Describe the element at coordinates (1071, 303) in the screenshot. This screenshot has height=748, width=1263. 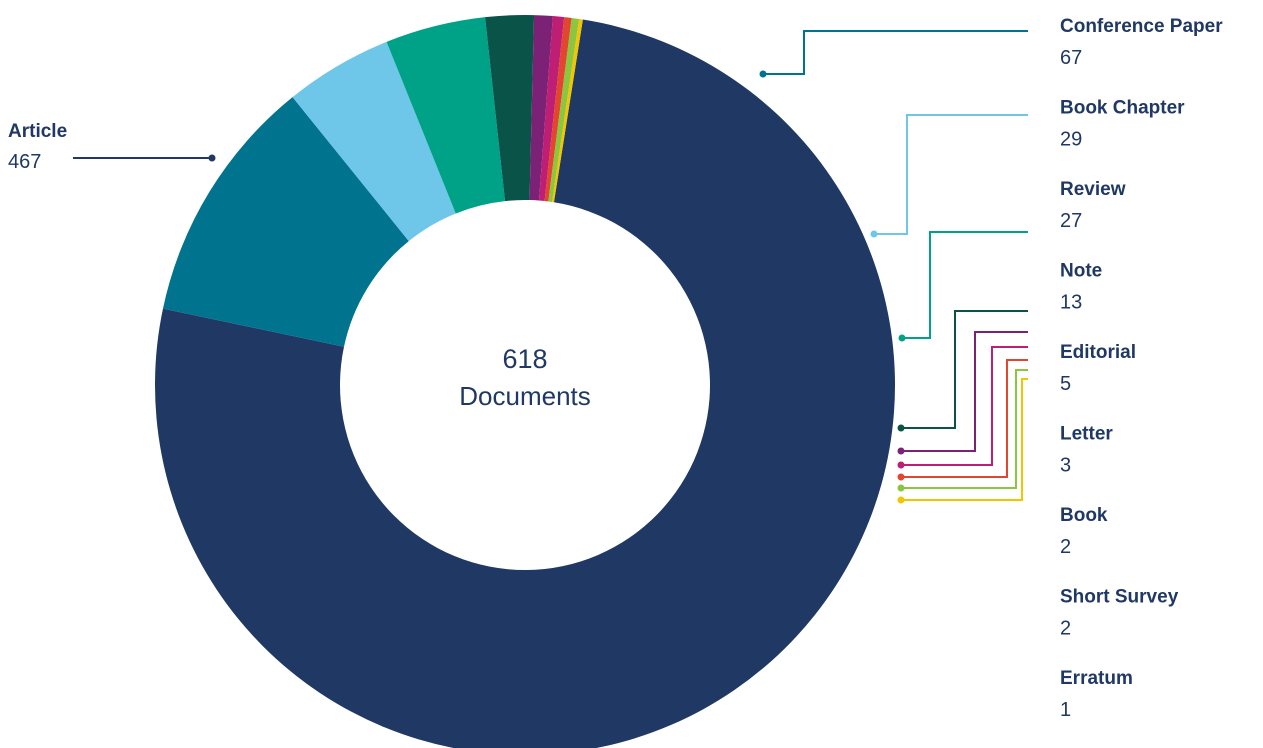
I see `label-note-value: 13` at that location.